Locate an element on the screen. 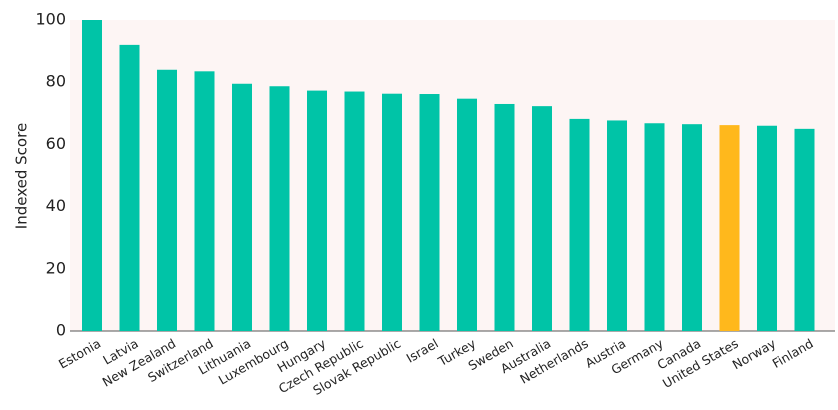 The image size is (838, 410). x-tick-label: Estonia is located at coordinates (79, 354).